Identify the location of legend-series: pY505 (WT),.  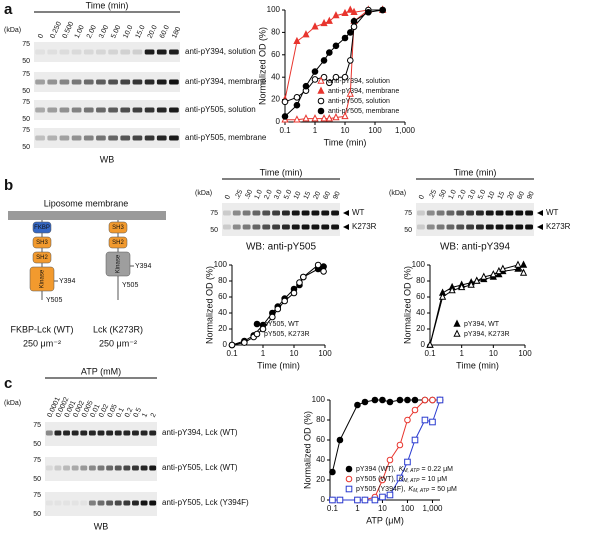
(376, 479).